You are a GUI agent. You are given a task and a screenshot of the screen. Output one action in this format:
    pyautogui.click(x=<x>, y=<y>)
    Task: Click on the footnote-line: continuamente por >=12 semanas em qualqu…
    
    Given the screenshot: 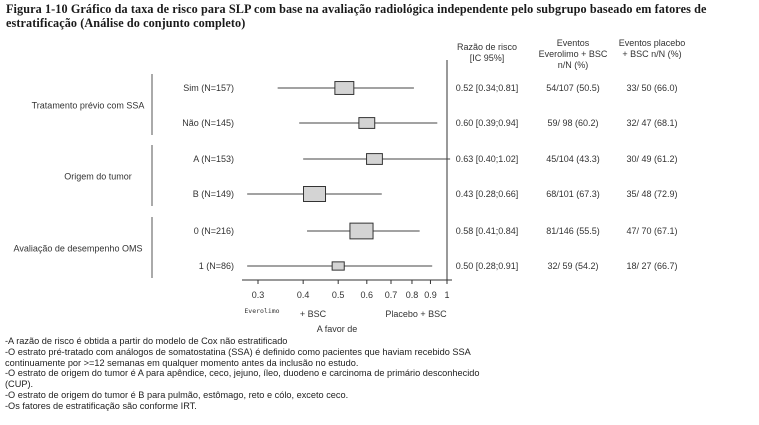 What is the action you would take?
    pyautogui.click(x=182, y=362)
    